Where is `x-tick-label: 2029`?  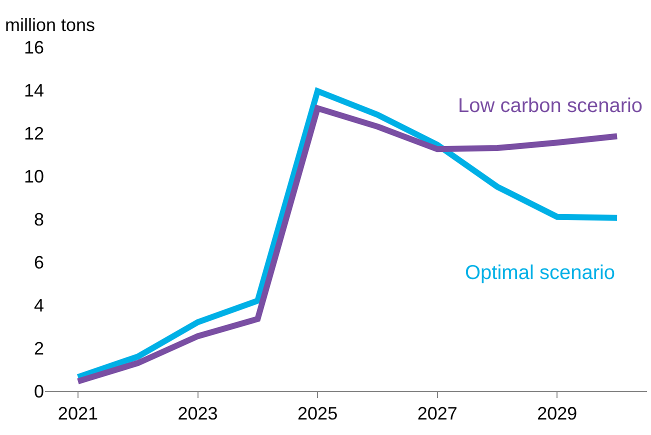
x-tick-label: 2029 is located at coordinates (557, 414).